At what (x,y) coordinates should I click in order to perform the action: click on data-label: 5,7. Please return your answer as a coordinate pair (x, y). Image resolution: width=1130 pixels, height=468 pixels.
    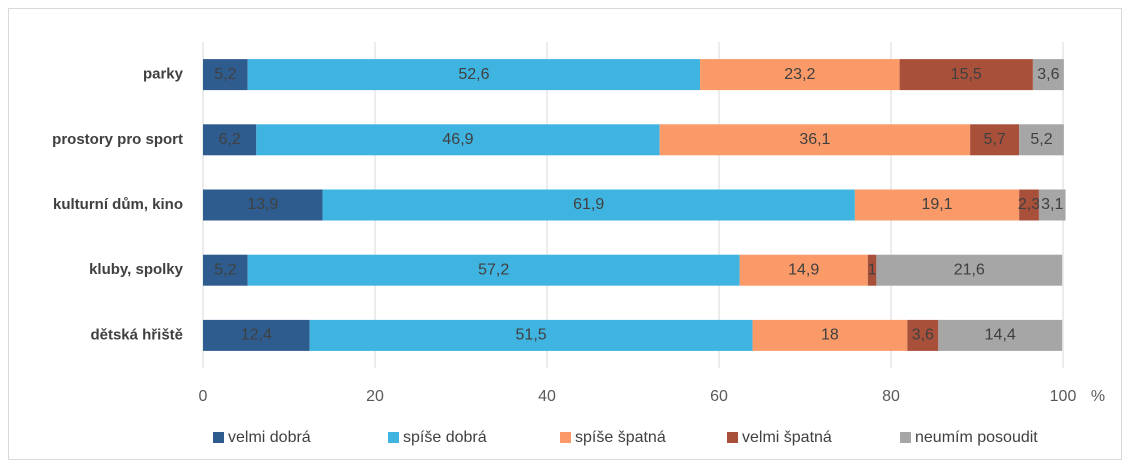
    Looking at the image, I should click on (995, 139).